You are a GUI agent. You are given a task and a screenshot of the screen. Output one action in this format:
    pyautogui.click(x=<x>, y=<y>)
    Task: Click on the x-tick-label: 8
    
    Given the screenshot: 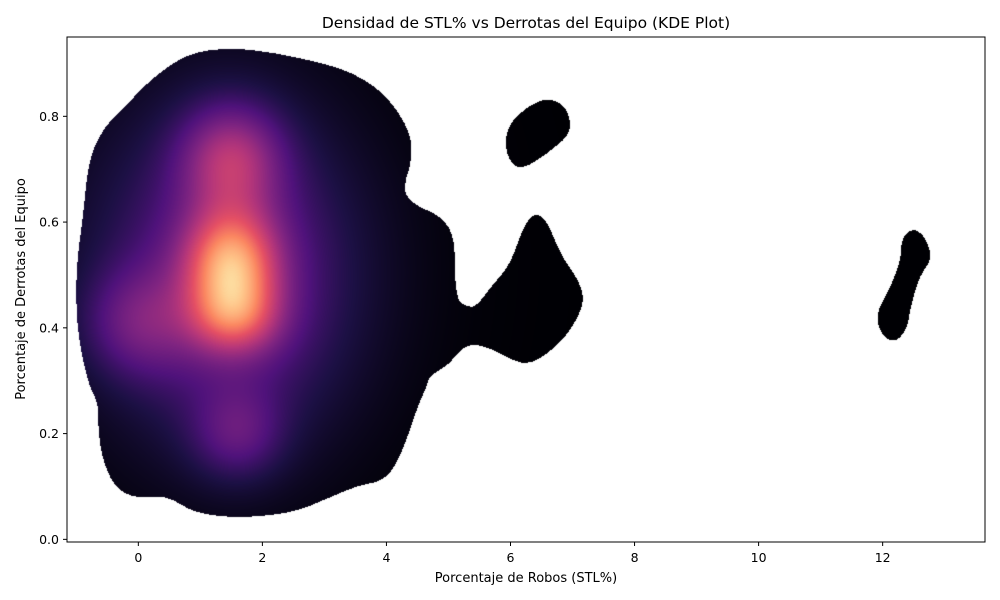 What is the action you would take?
    pyautogui.click(x=635, y=557)
    